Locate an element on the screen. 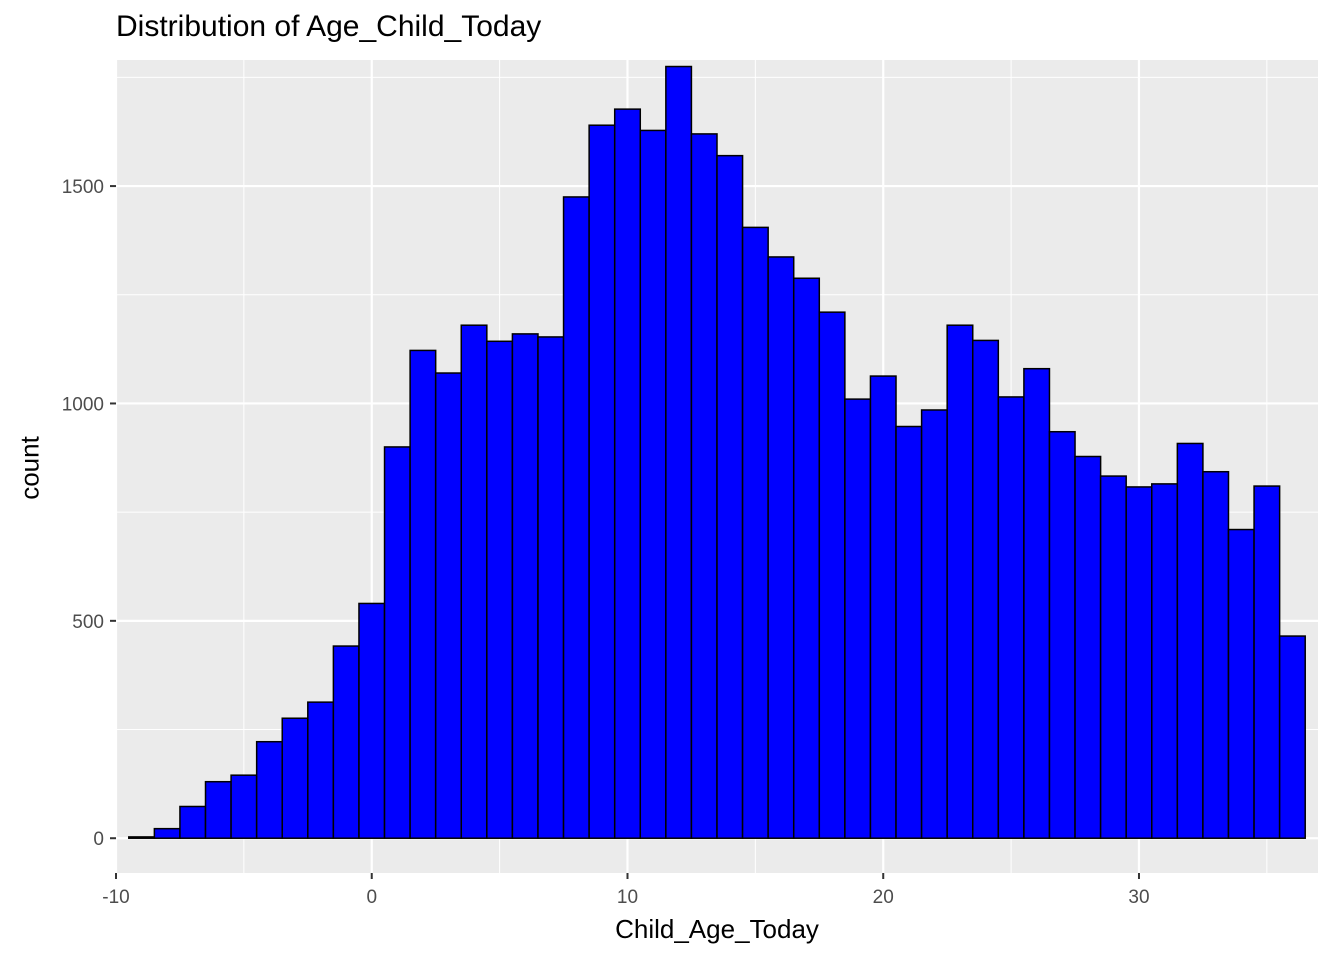  x-tick-label: 30 is located at coordinates (1138, 897).